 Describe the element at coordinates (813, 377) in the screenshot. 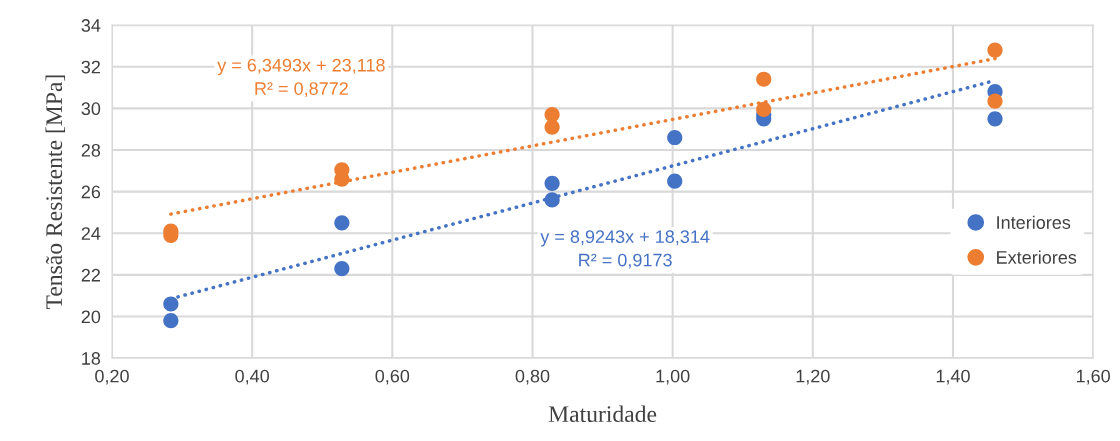

I see `x-tick-label: 1,20` at that location.